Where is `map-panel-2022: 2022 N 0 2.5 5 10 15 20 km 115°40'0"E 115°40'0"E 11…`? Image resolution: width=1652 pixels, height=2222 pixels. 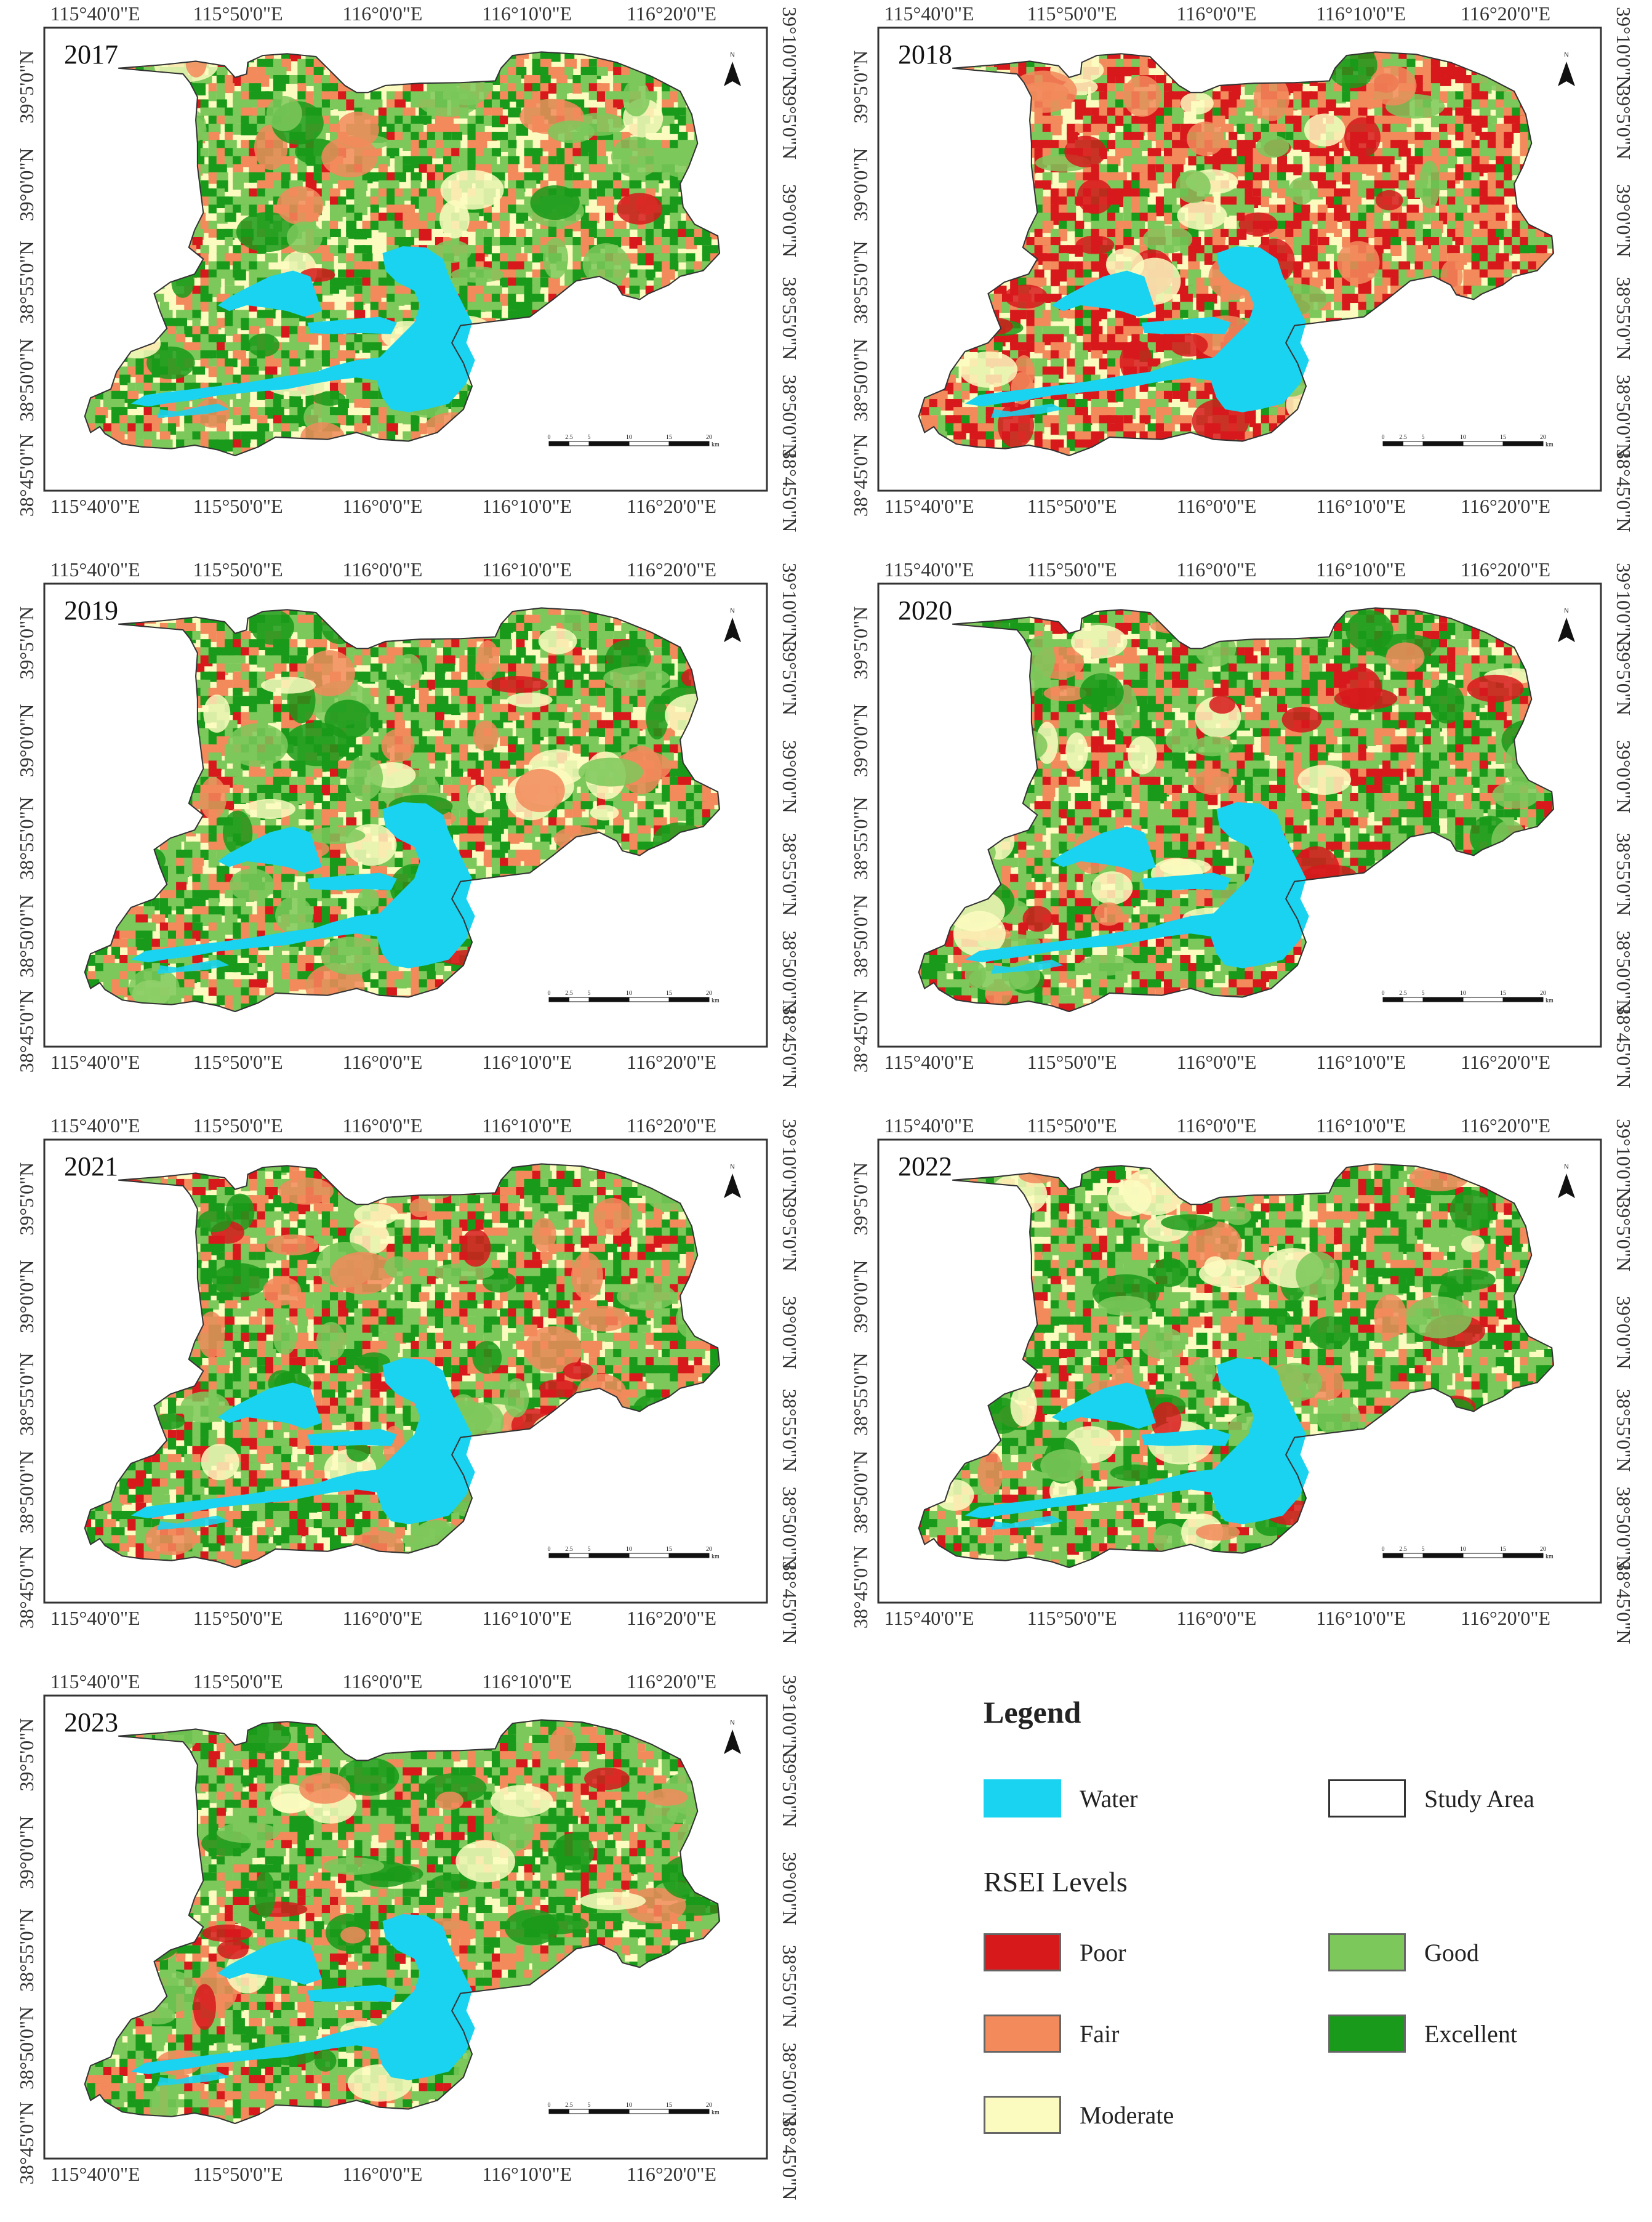
map-panel-2022: 2022 N 0 2.5 5 10 15 20 km 115°40'0"E 115°40'0"E 11… is located at coordinates (1234, 1389).